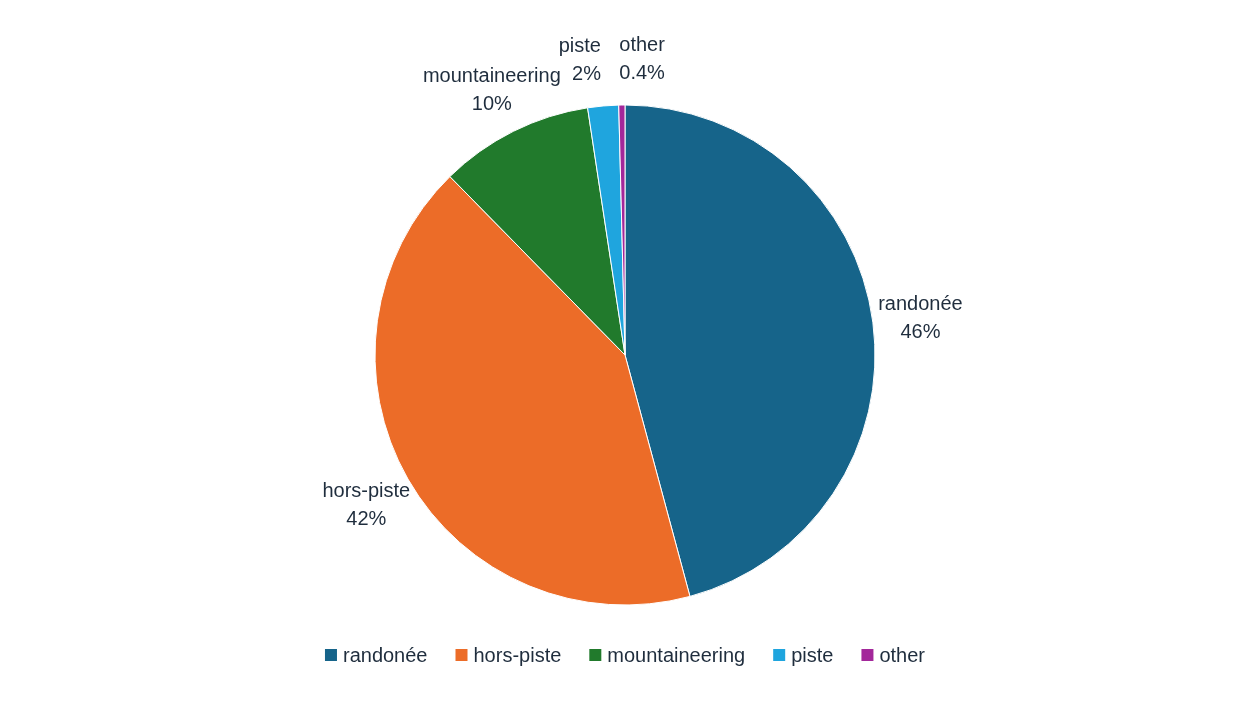 Image resolution: width=1242 pixels, height=706 pixels. Describe the element at coordinates (642, 44) in the screenshot. I see `slice-label: other` at that location.